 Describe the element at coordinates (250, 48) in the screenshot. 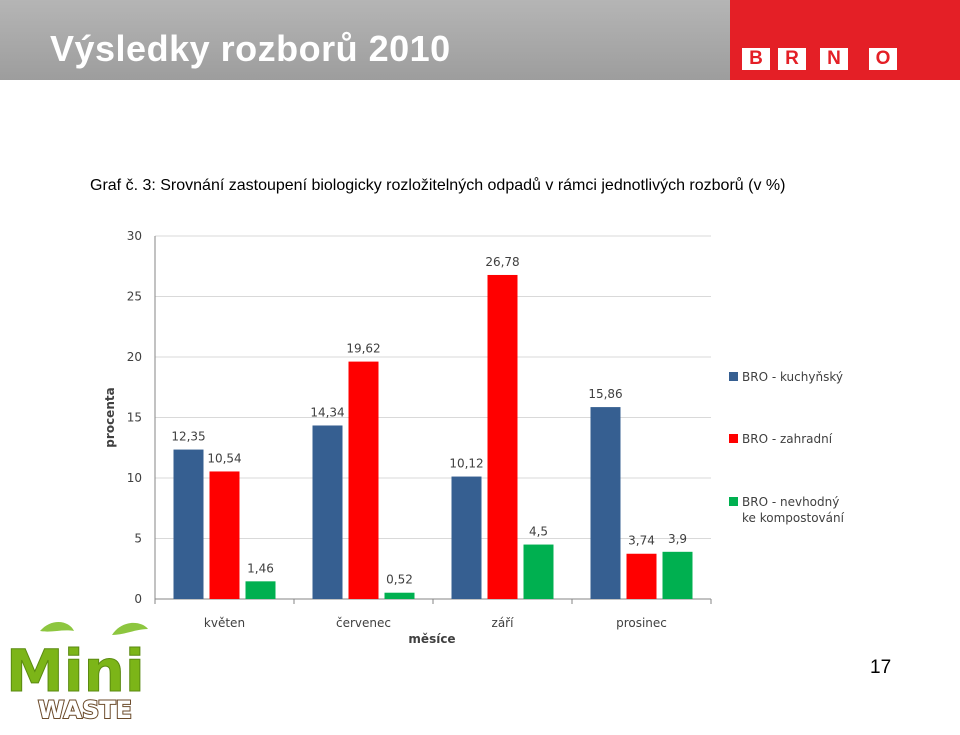

I see `page-title: Výsledky rozborů 2010` at that location.